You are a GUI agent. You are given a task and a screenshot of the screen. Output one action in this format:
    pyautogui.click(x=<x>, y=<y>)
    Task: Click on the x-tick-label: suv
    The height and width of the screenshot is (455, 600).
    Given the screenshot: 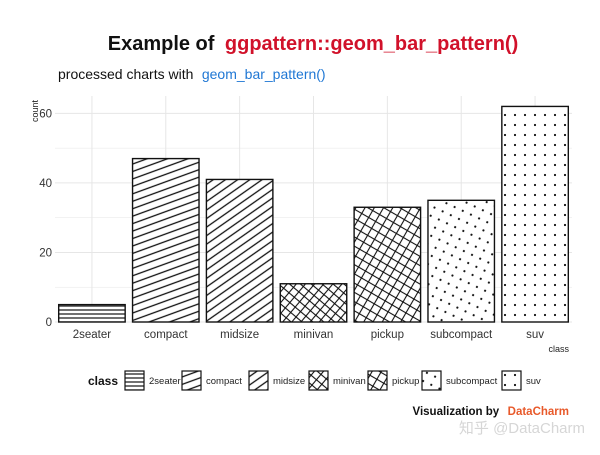 What is the action you would take?
    pyautogui.click(x=535, y=335)
    